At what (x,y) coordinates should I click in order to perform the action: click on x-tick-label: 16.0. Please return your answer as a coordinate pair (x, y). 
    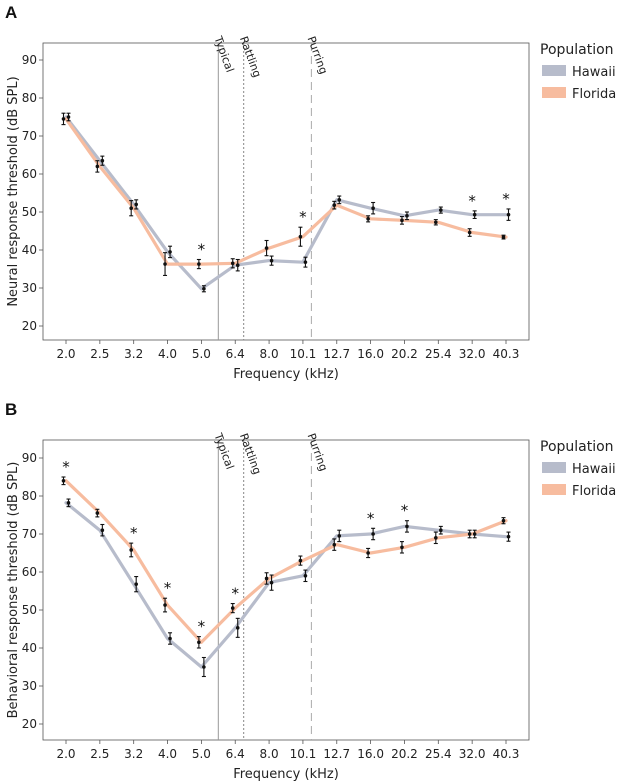
    Looking at the image, I should click on (370, 354).